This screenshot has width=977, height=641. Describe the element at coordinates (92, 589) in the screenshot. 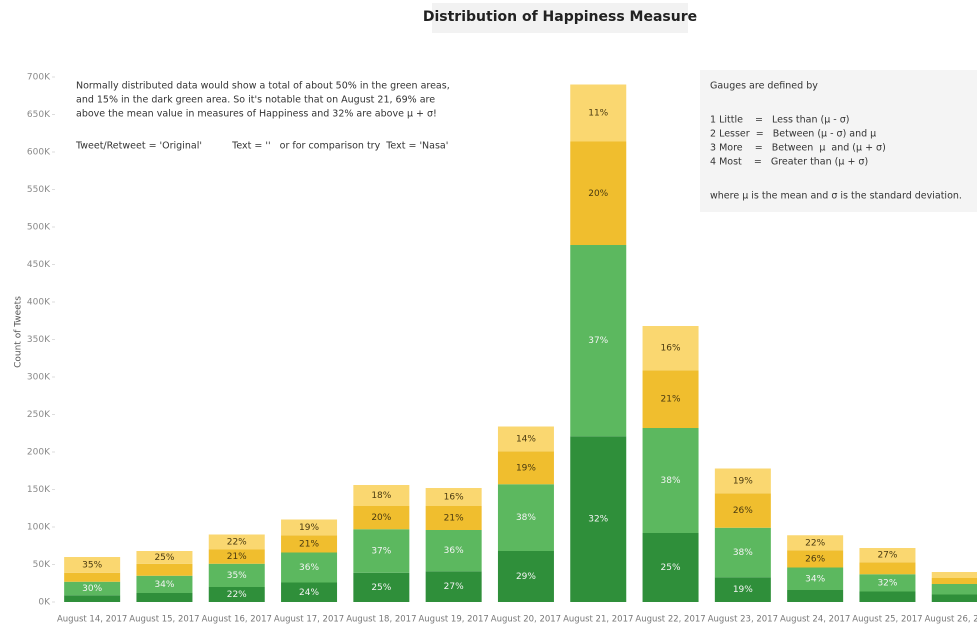

I see `segment-label: 30%` at that location.